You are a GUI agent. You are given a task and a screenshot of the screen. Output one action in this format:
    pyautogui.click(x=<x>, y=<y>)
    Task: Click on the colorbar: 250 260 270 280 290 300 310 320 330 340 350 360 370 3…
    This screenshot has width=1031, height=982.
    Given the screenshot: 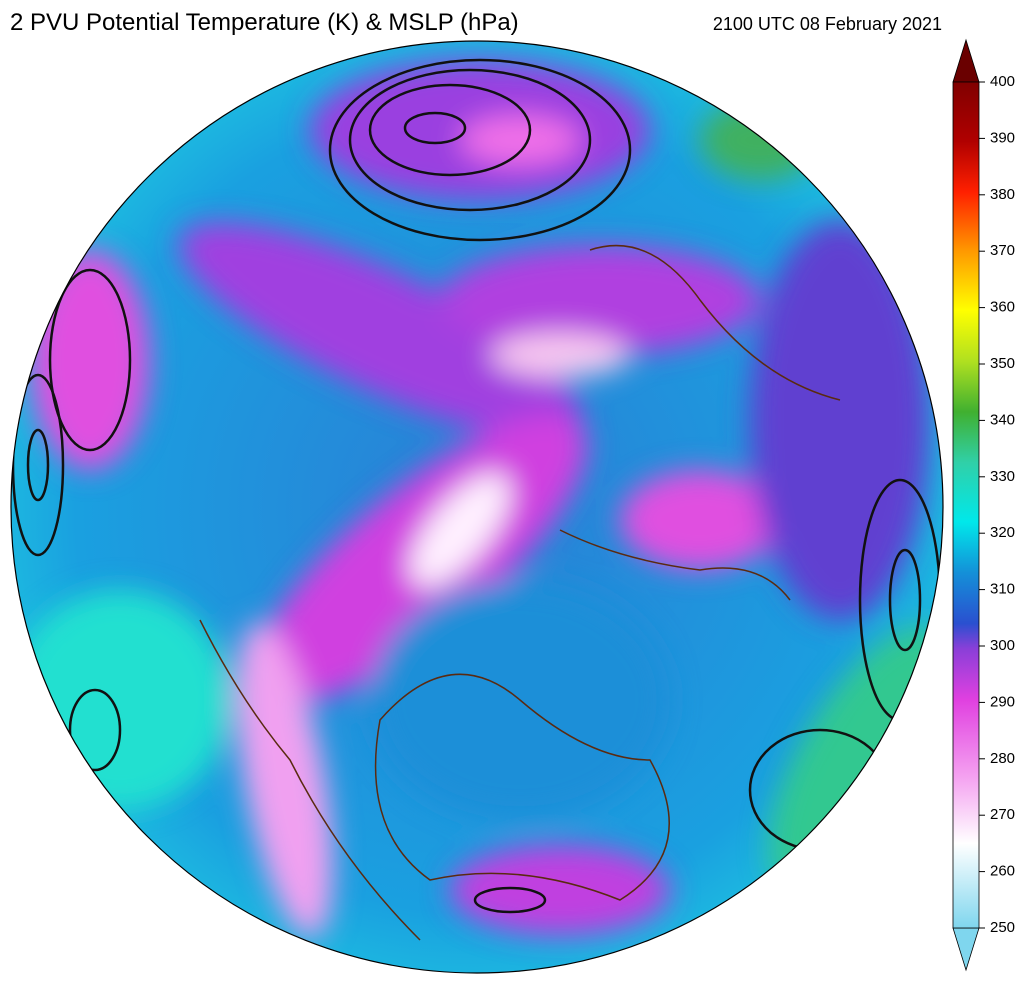 What is the action you would take?
    pyautogui.click(x=983, y=505)
    